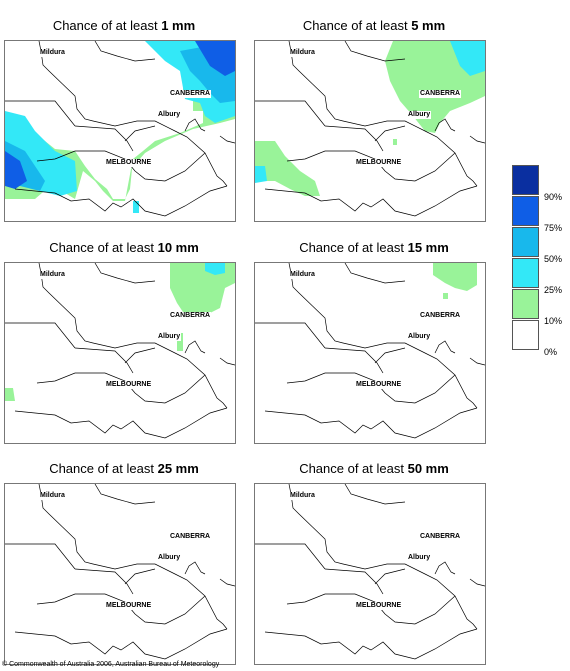 This screenshot has width=570, height=671. Describe the element at coordinates (551, 352) in the screenshot. I see `legend-label: 0%` at that location.